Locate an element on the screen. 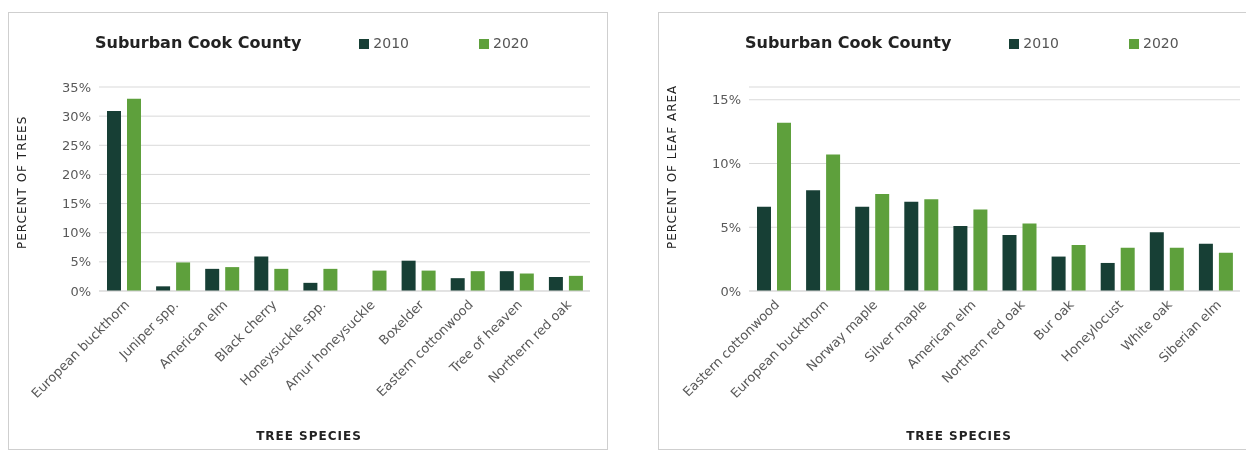 The image size is (1246, 454). y-tick-label: 35% is located at coordinates (76, 87).